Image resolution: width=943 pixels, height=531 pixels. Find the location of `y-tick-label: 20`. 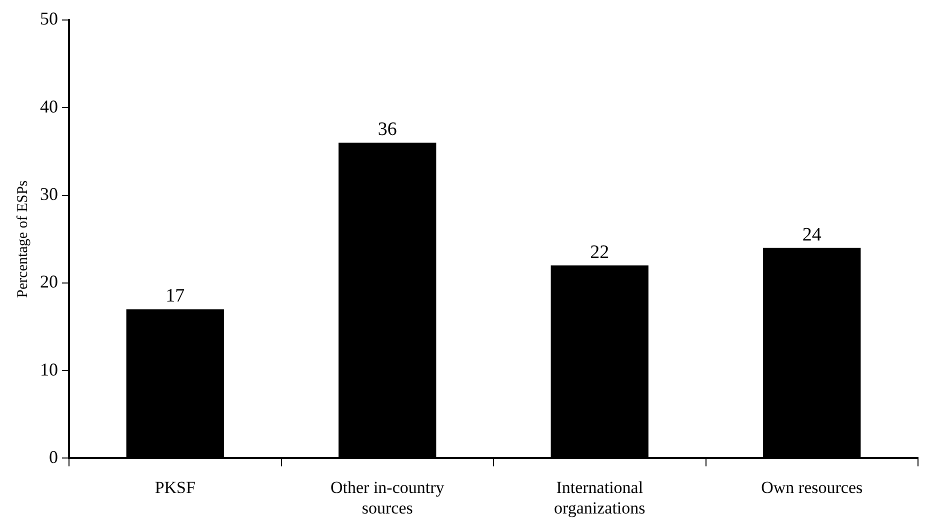

y-tick-label: 20 is located at coordinates (49, 282).